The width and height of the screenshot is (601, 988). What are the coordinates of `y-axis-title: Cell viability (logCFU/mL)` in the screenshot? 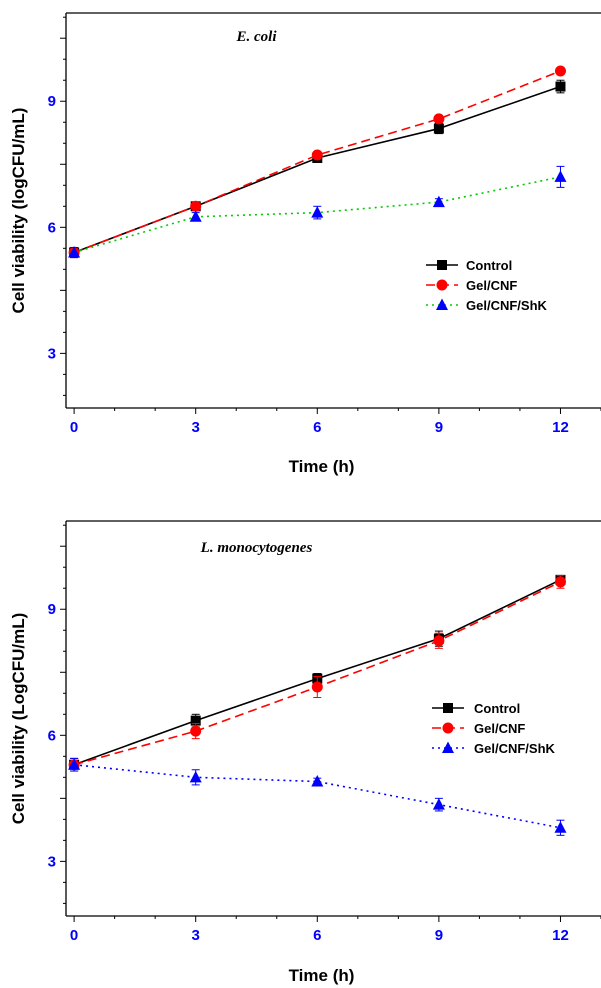 It's located at (18, 211).